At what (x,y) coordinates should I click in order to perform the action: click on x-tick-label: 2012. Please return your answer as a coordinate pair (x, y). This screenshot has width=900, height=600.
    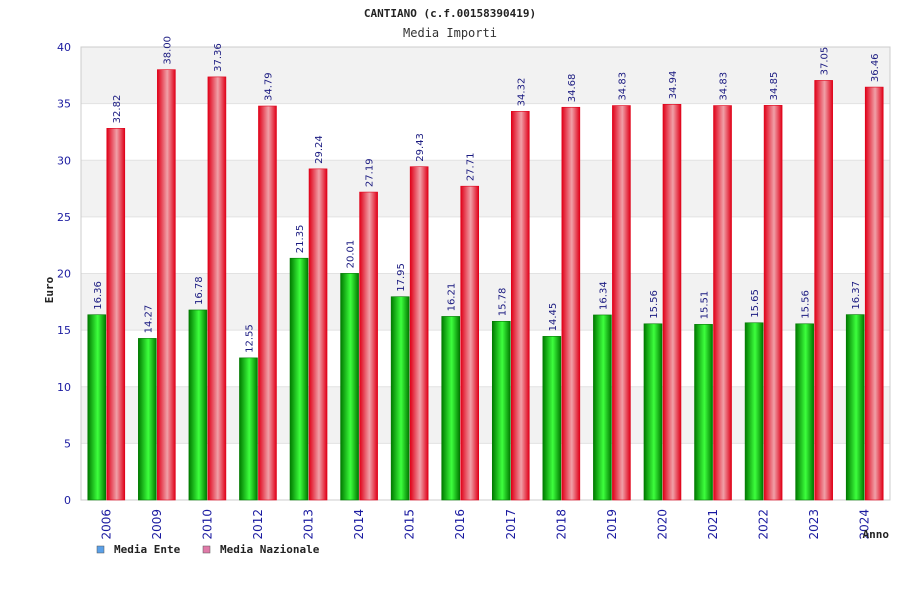
    Looking at the image, I should click on (258, 524).